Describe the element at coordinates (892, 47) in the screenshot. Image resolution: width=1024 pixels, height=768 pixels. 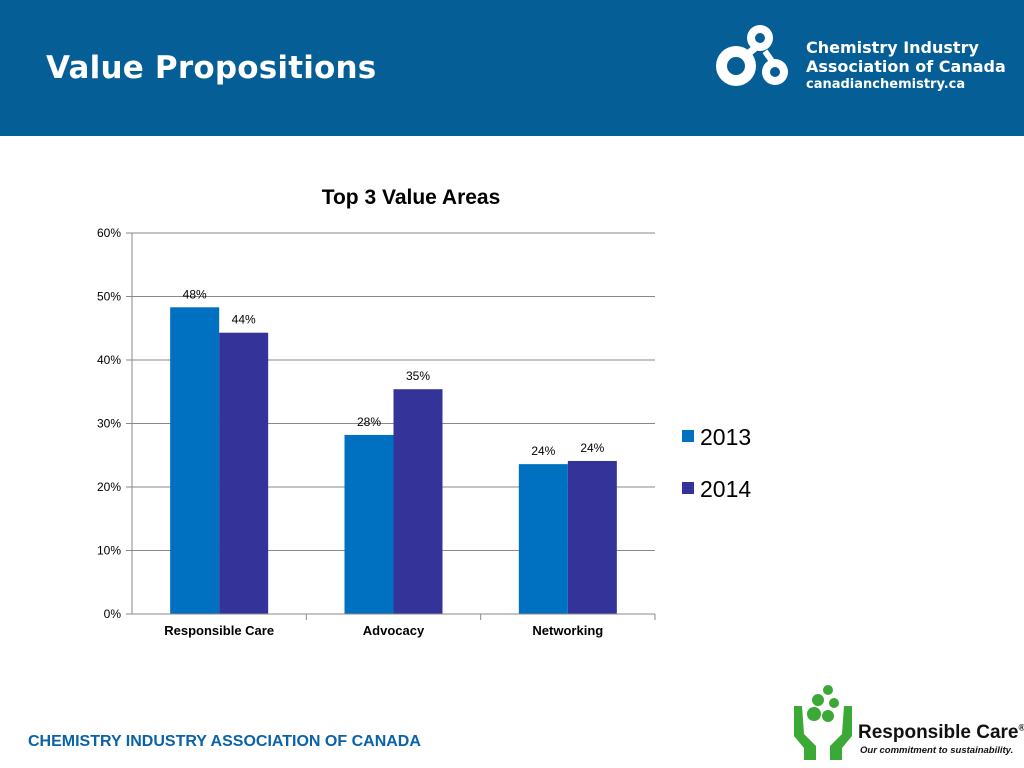
I see `cia-name-line1: Chemistry Industry` at that location.